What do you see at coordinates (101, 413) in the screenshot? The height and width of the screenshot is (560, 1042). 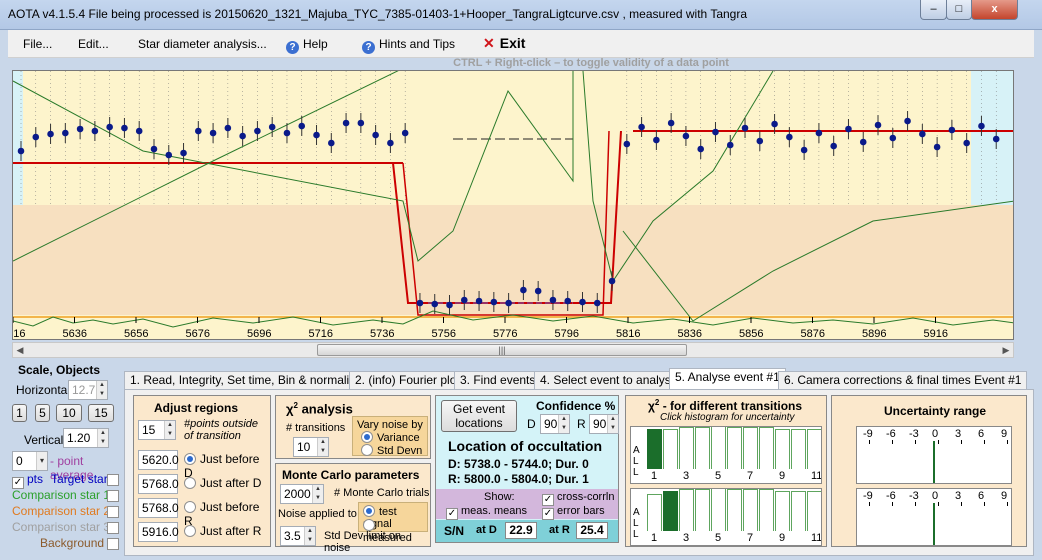 I see `zoom-15-button: 15` at bounding box center [101, 413].